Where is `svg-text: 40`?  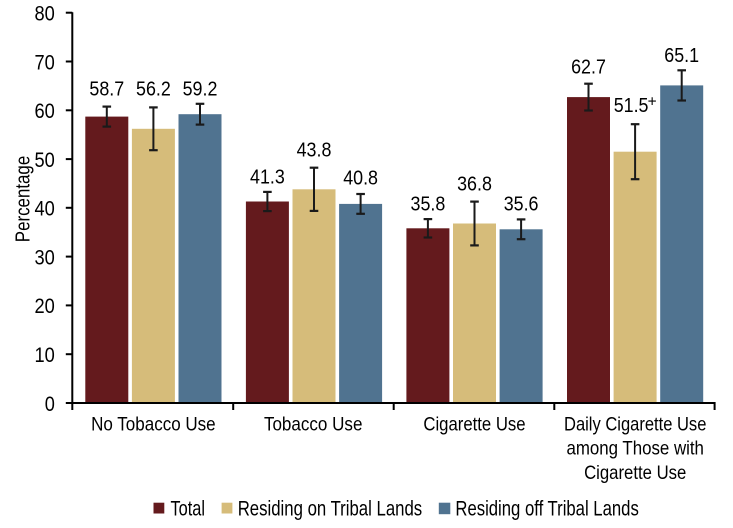
svg-text: 40 is located at coordinates (45, 209).